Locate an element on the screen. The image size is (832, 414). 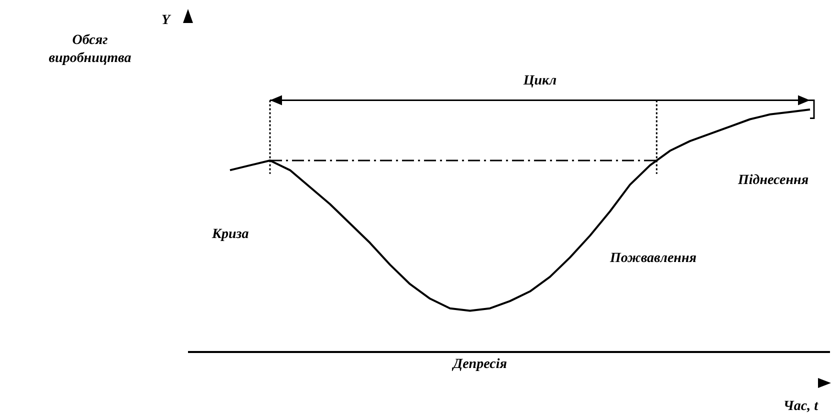
text: Депресія is located at coordinates (479, 364).